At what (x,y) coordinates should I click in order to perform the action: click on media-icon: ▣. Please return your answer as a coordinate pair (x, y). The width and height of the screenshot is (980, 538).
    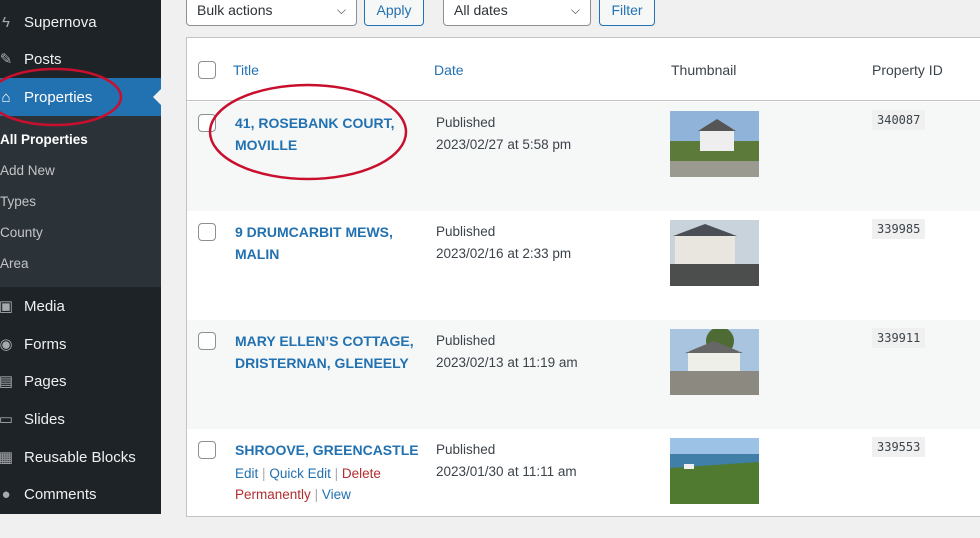
    Looking at the image, I should click on (7, 306).